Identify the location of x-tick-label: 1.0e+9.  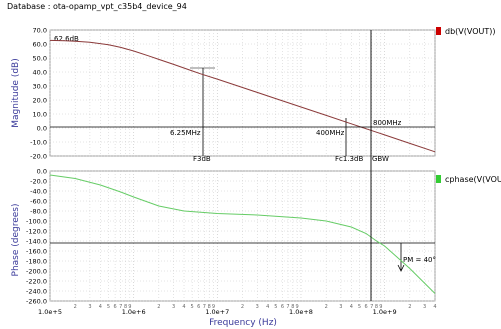
(385, 312).